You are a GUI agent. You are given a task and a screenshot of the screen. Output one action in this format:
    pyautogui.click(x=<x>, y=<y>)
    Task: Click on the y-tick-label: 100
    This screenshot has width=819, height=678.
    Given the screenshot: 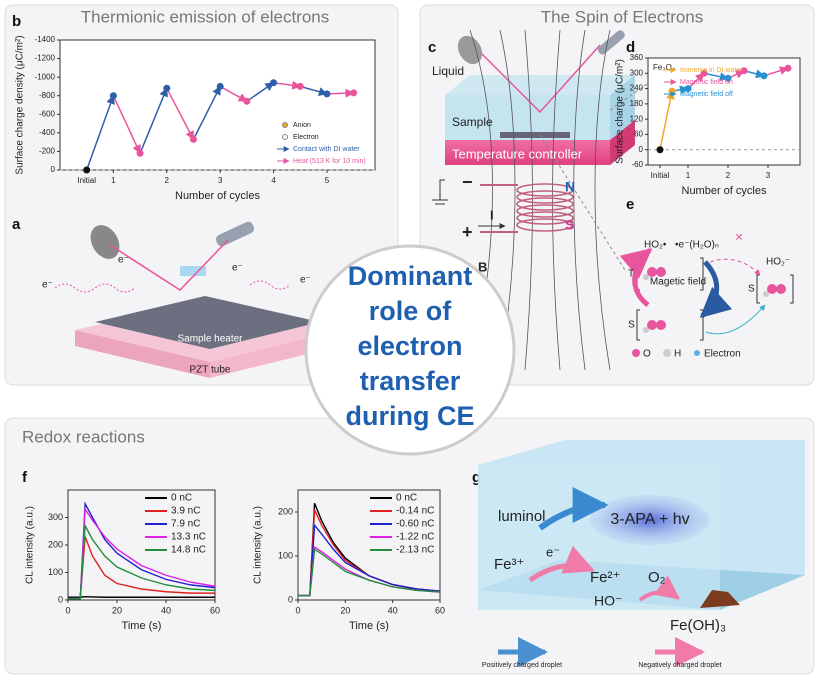 What is the action you would take?
    pyautogui.click(x=55, y=572)
    